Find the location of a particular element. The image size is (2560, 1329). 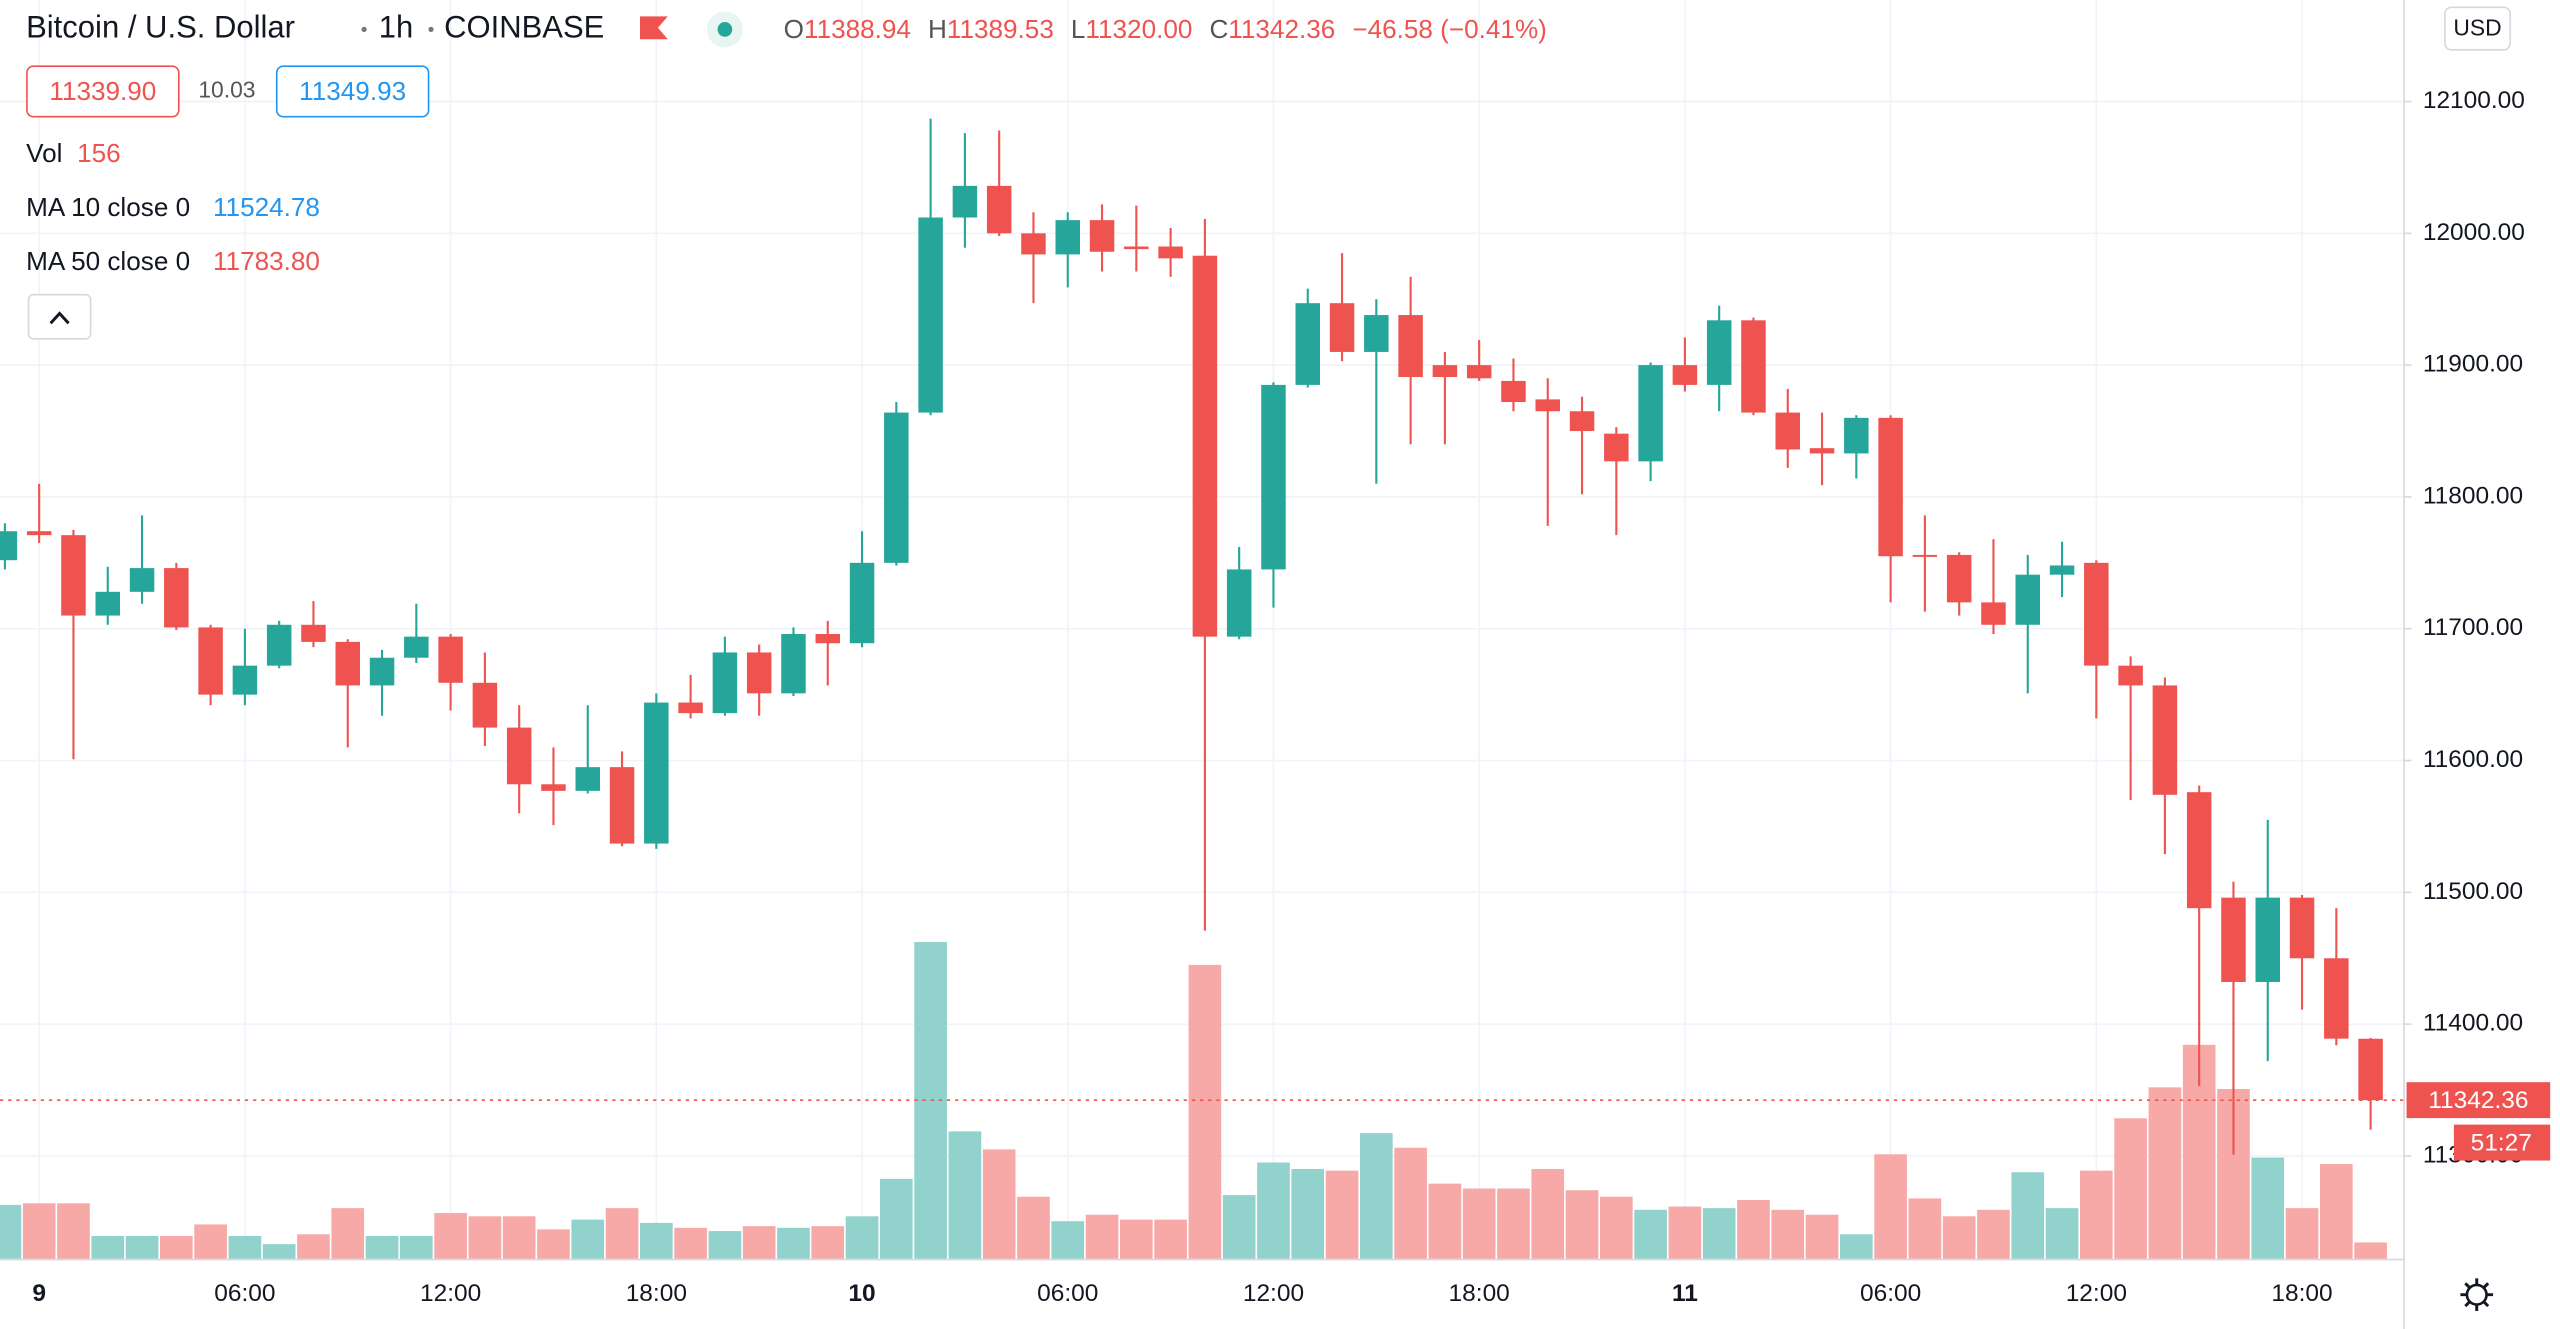

buy-button is located at coordinates (352, 91).